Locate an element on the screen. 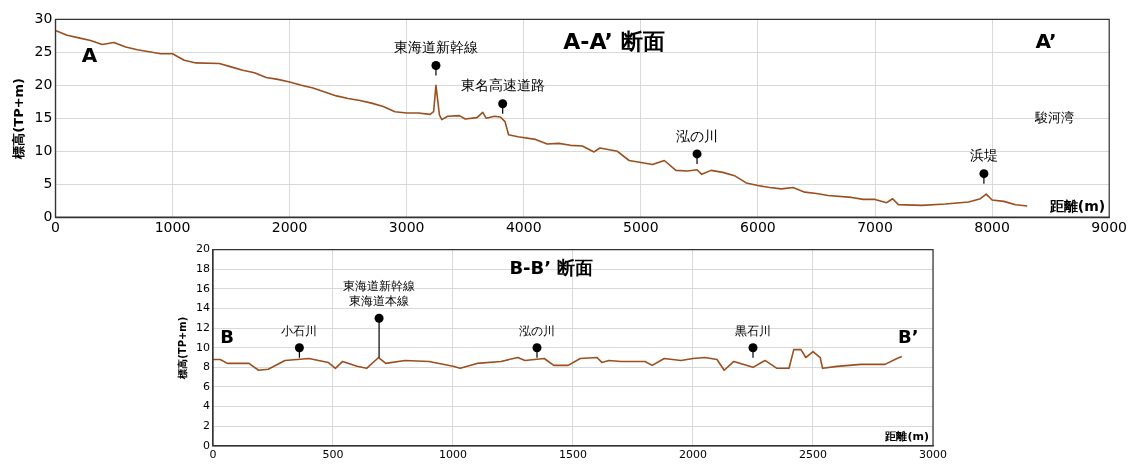 The image size is (1138, 472). x-tick-label: 6000 is located at coordinates (758, 227).